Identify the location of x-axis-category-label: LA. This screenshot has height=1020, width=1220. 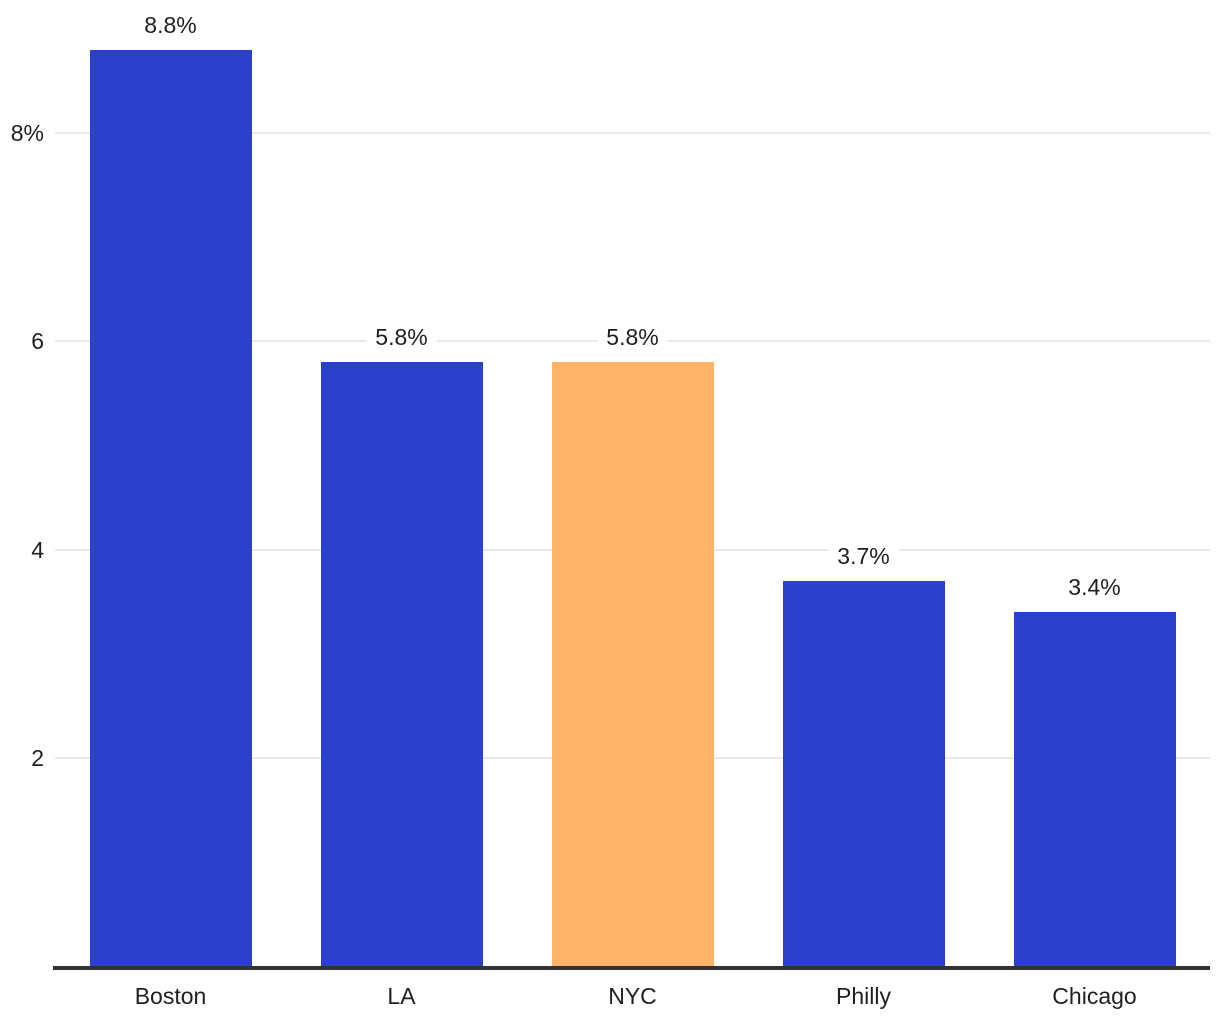
(401, 996).